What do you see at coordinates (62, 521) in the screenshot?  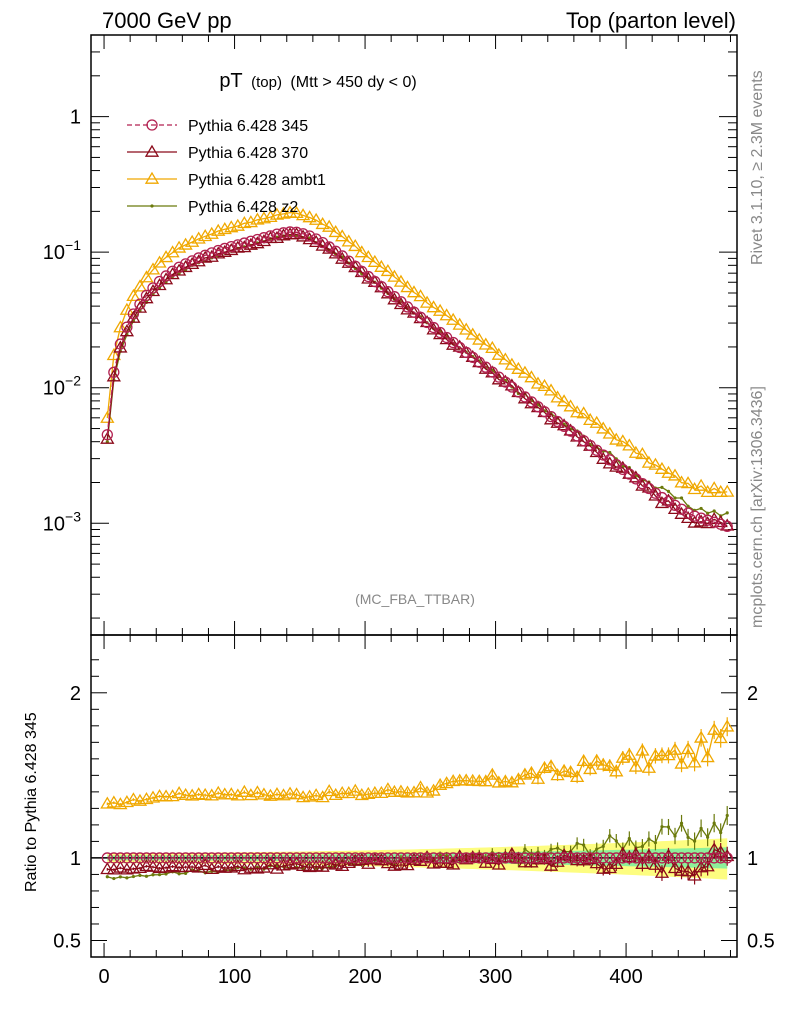 I see `y-tick-label: 10⁻³` at bounding box center [62, 521].